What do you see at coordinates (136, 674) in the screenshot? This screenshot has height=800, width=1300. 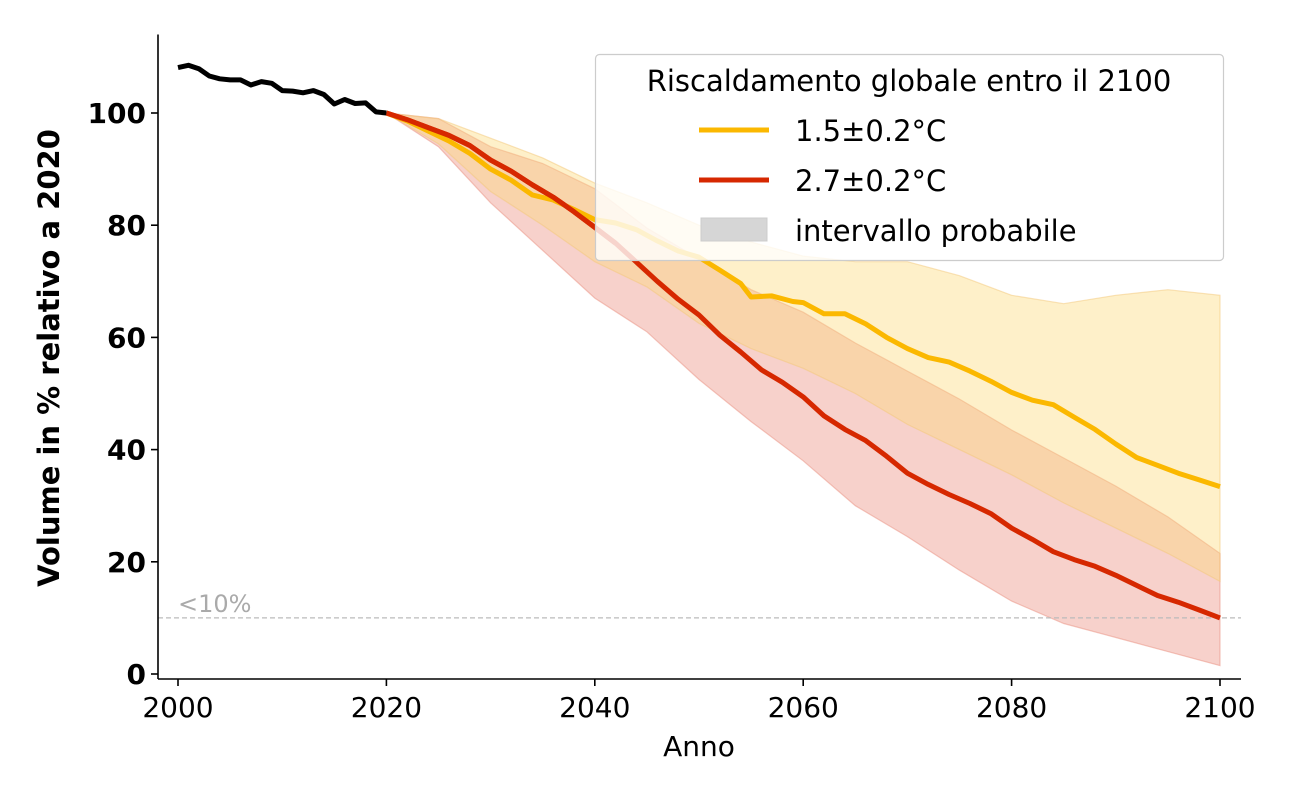 I see `y-tick-label: 0` at bounding box center [136, 674].